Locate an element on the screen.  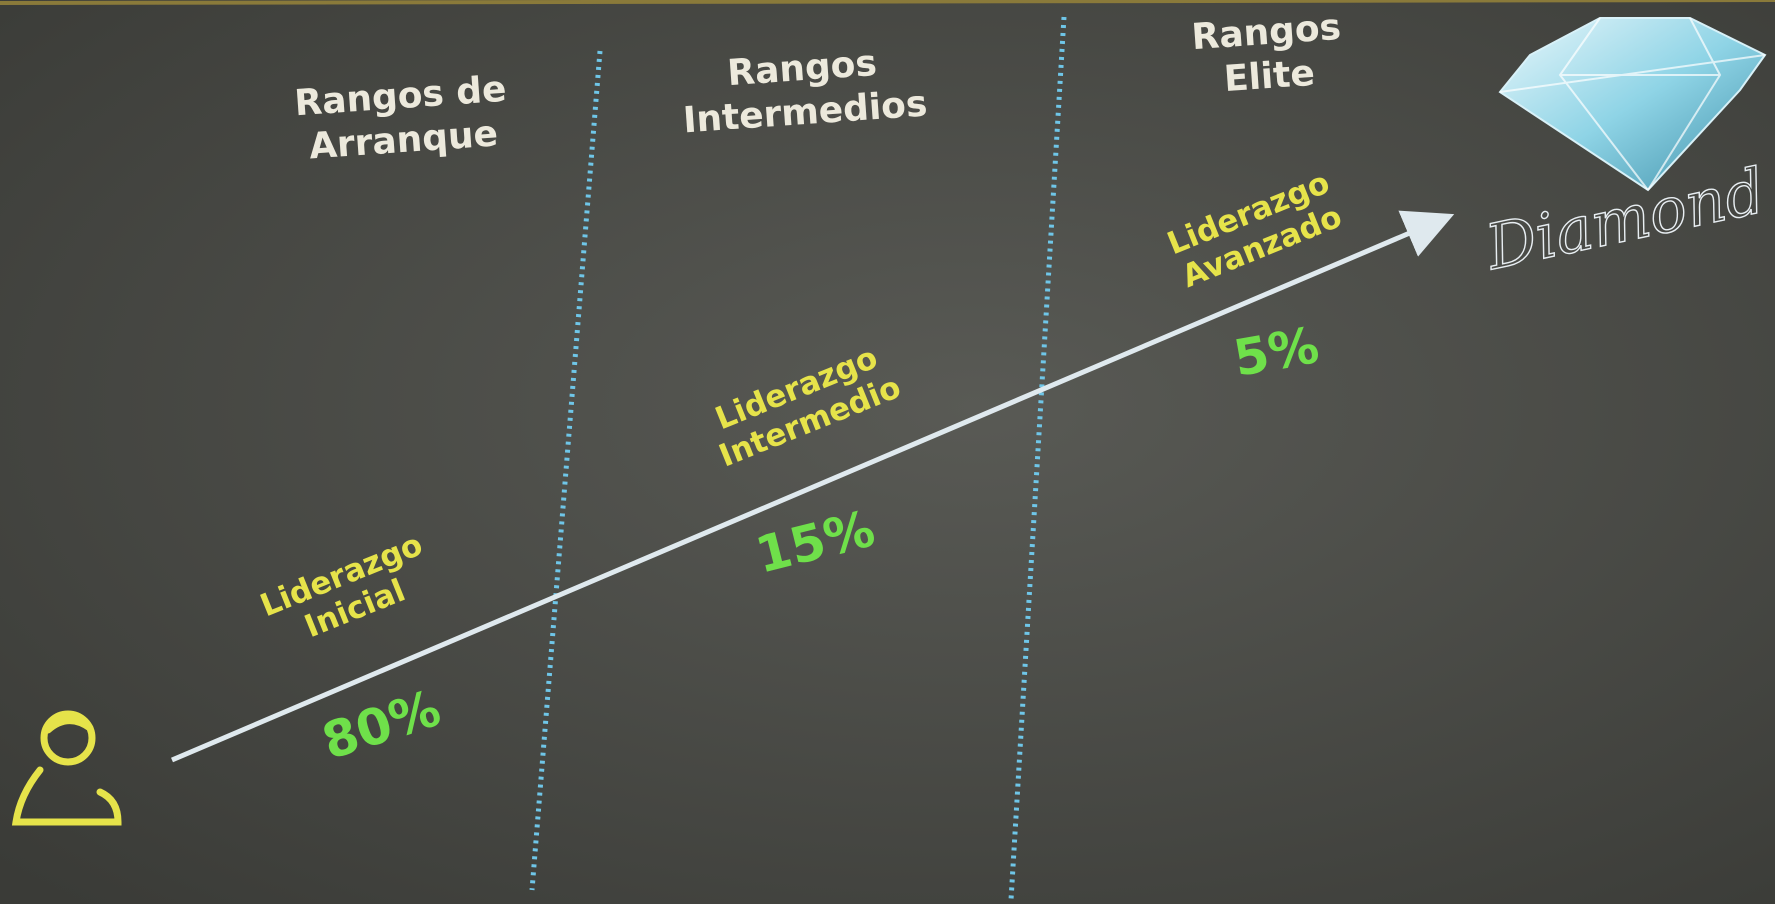
column-title: Elite is located at coordinates (1270, 76).